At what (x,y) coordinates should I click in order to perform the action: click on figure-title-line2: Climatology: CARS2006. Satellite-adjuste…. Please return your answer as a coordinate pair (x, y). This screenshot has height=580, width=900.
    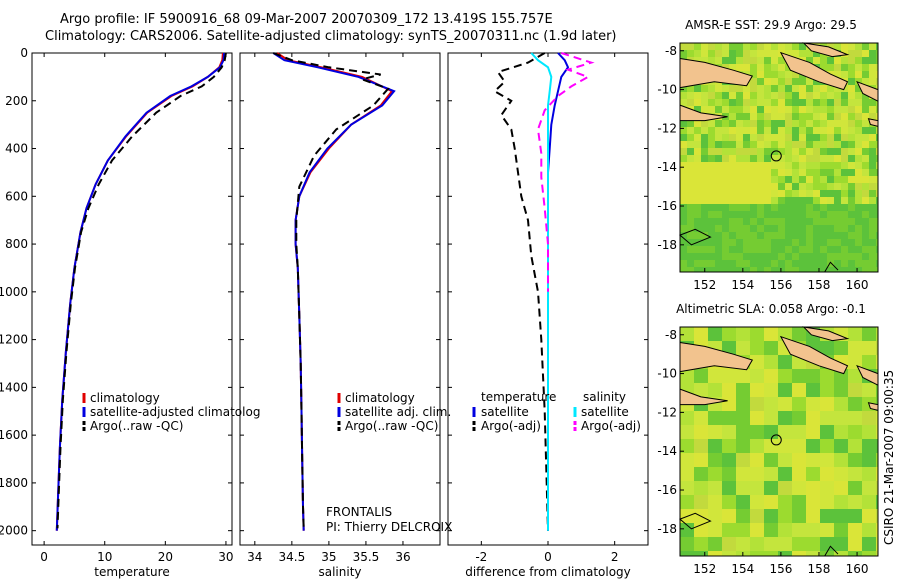
    Looking at the image, I should click on (331, 36).